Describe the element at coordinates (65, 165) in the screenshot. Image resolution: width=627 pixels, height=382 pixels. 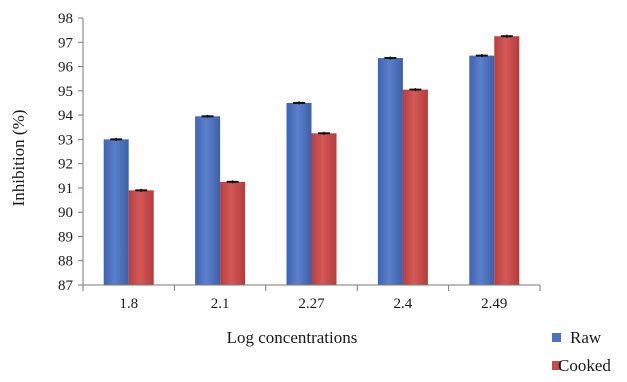
I see `y-tick-label: 92` at that location.